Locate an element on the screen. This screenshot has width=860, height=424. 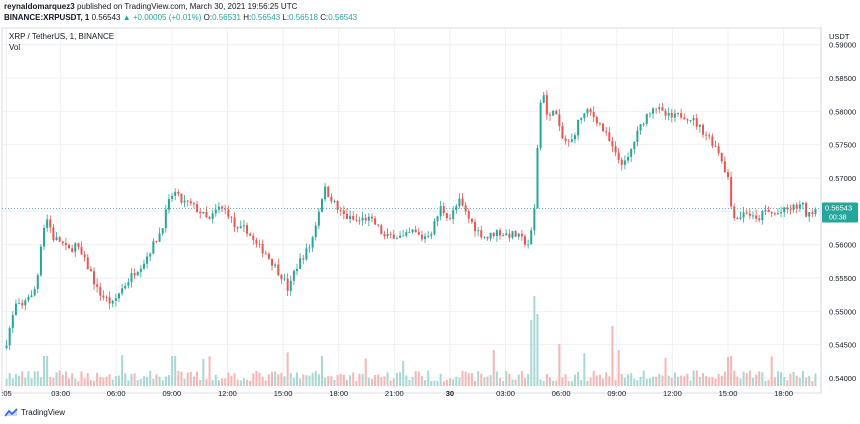
x-tick-label: 30 is located at coordinates (450, 393).